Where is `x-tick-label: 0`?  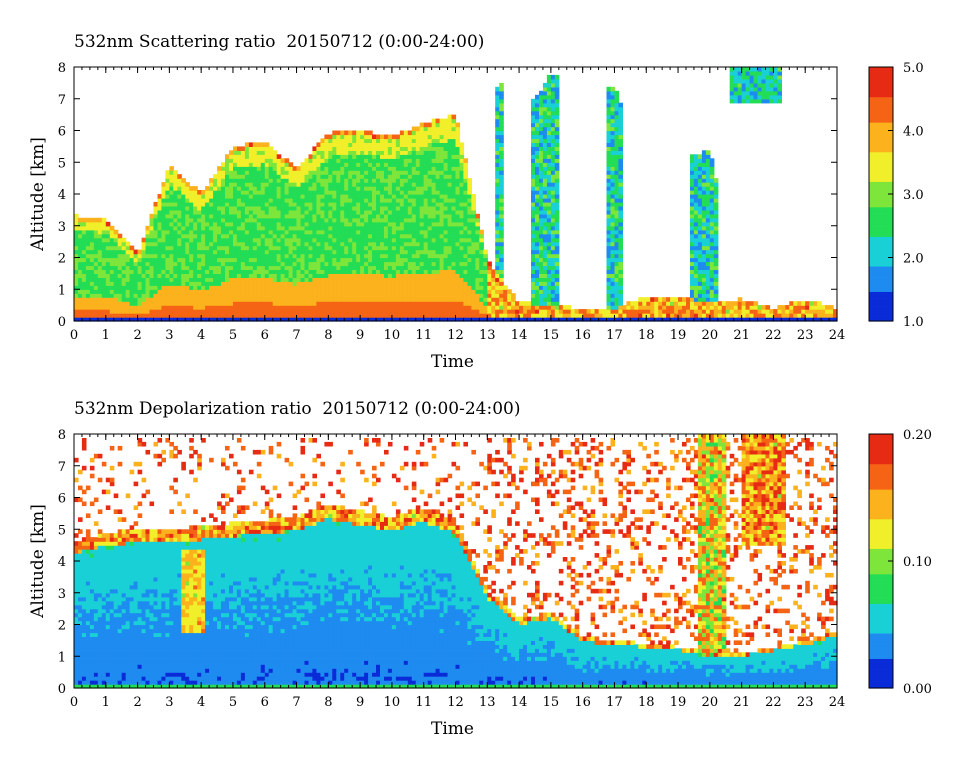
x-tick-label: 0 is located at coordinates (74, 335).